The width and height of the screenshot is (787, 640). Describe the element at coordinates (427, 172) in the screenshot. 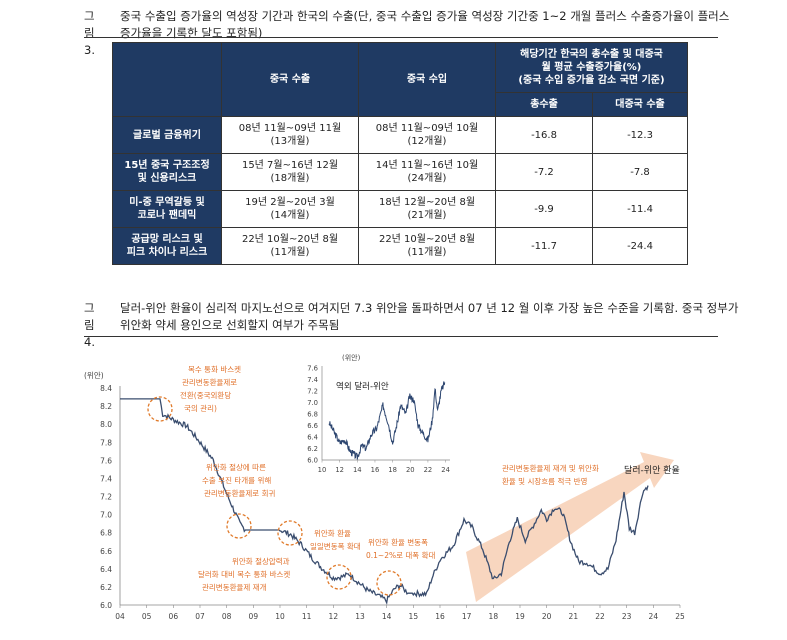

I see `import-period: 14년 11월~16년 10월 (24개월)` at that location.